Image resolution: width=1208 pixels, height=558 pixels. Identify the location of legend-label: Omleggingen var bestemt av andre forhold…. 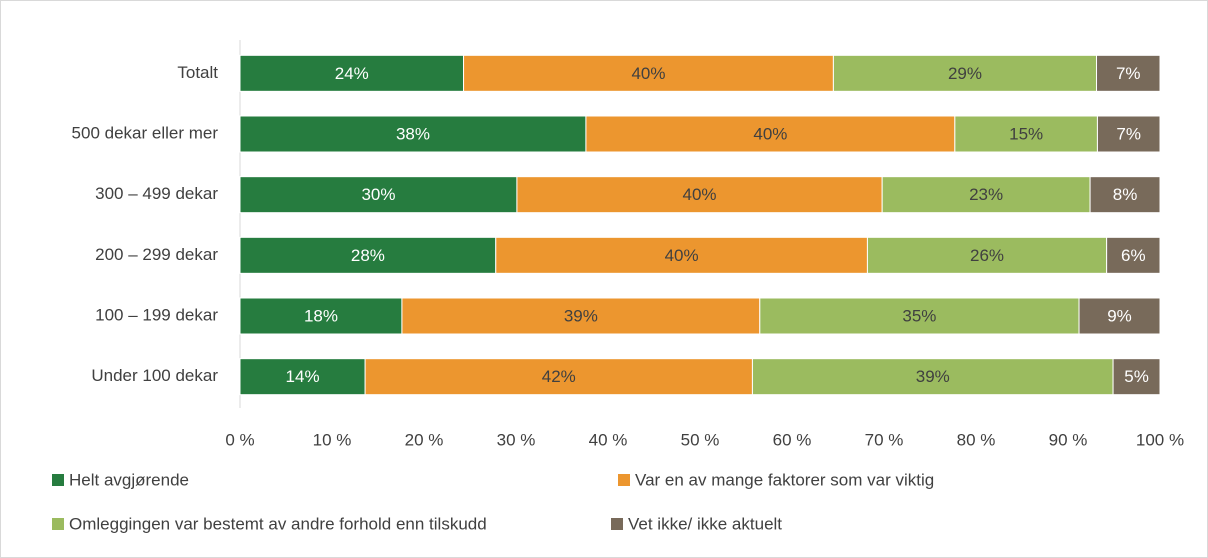
(278, 523).